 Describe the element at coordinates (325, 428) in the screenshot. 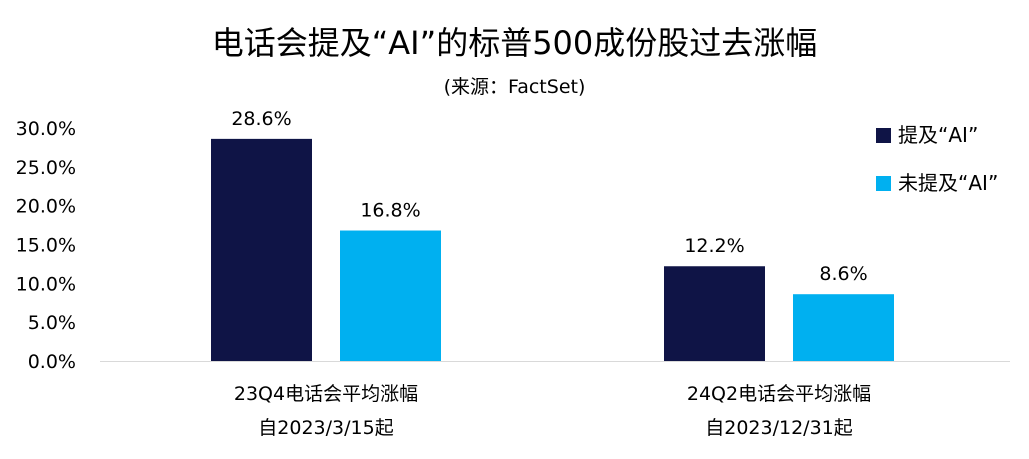

I see `category-label: 自2023/3/15起` at that location.